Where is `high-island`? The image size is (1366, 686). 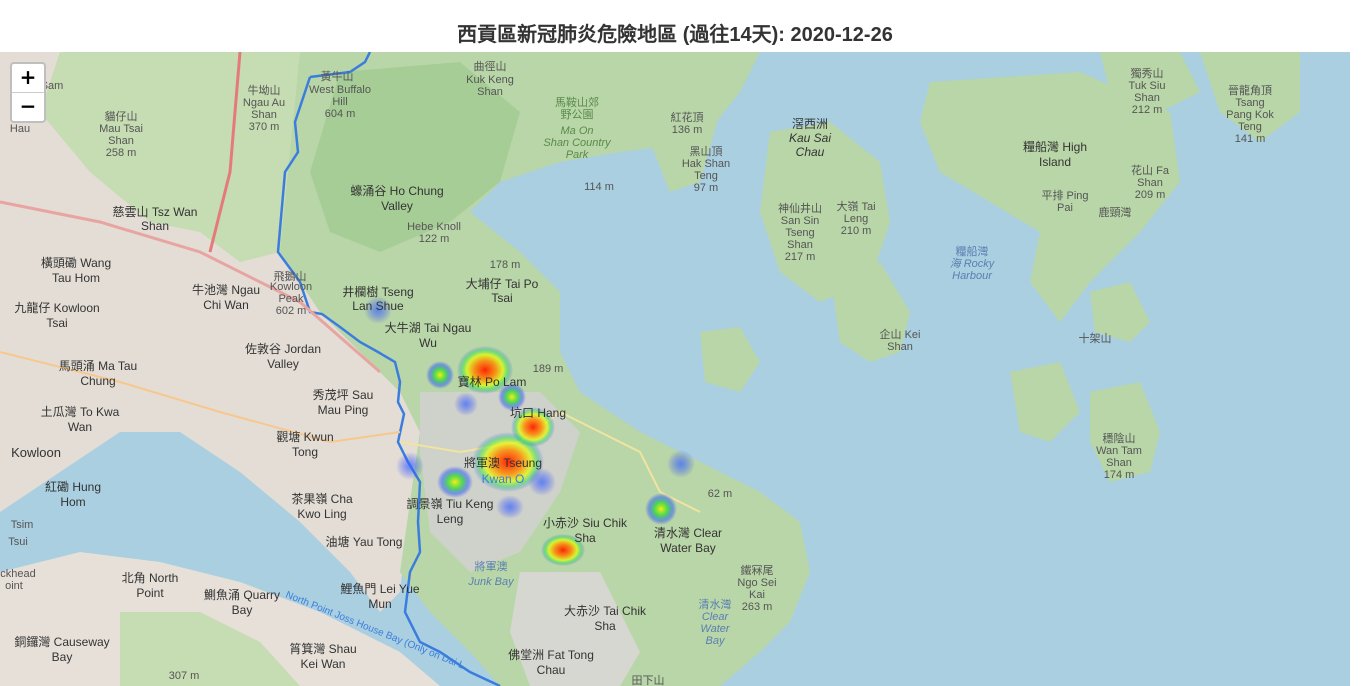 high-island is located at coordinates (1050, 197).